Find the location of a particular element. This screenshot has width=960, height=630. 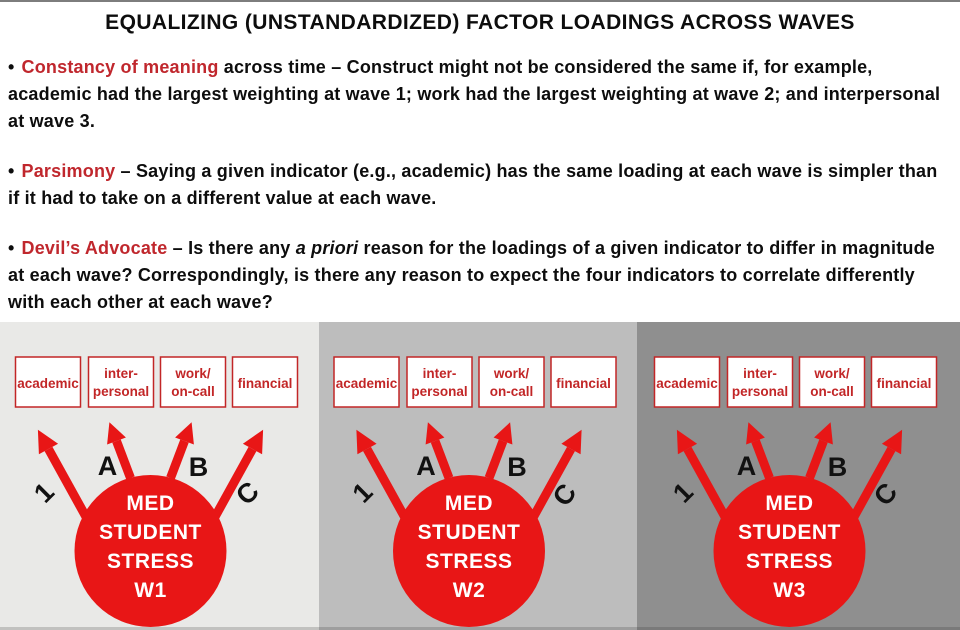

svg-text: W1 is located at coordinates (150, 590).